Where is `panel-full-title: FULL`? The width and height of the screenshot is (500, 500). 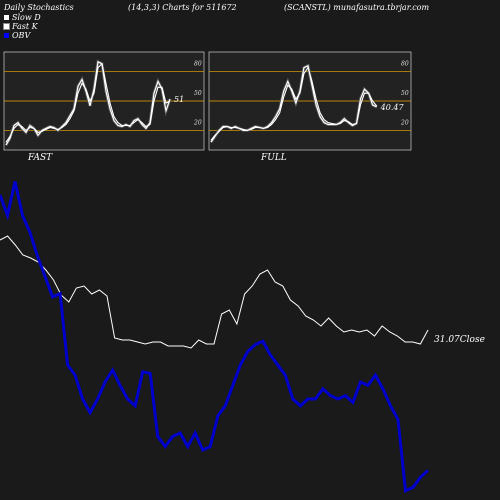 panel-full-title: FULL is located at coordinates (273, 158).